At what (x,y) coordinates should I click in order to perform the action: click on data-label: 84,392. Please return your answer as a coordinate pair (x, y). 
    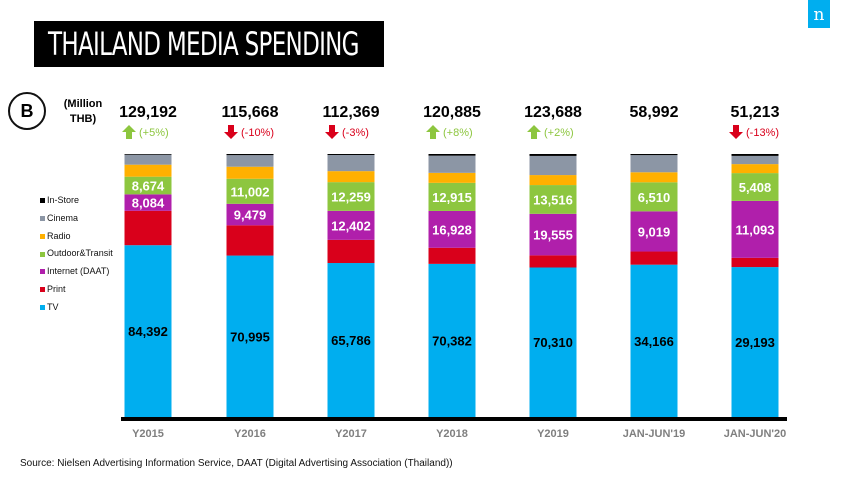
    Looking at the image, I should click on (148, 331).